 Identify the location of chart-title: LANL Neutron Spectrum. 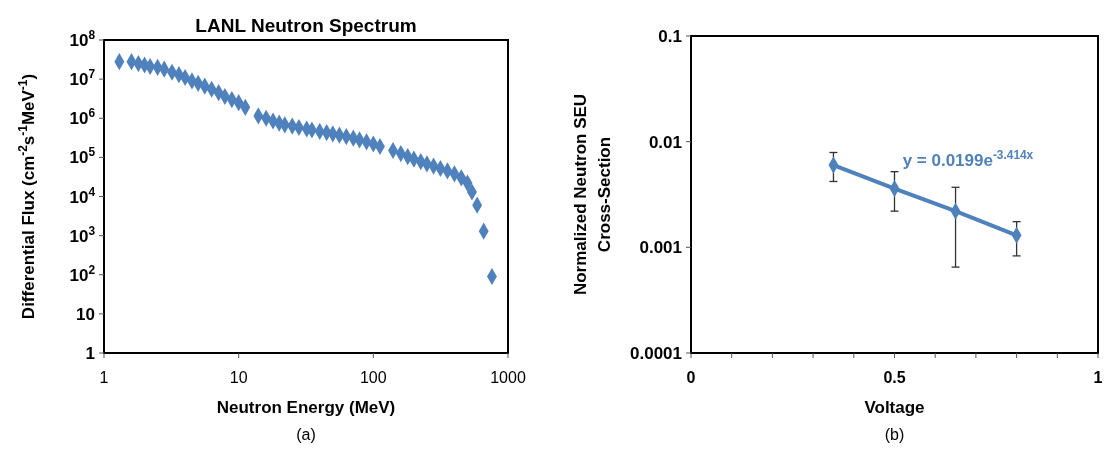
(306, 25).